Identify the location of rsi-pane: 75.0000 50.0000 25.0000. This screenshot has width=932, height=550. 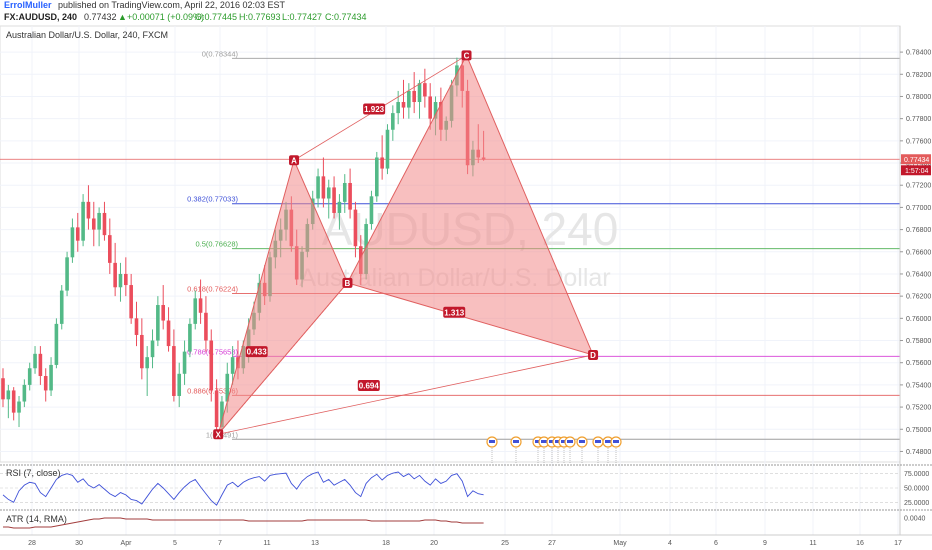
(464, 489).